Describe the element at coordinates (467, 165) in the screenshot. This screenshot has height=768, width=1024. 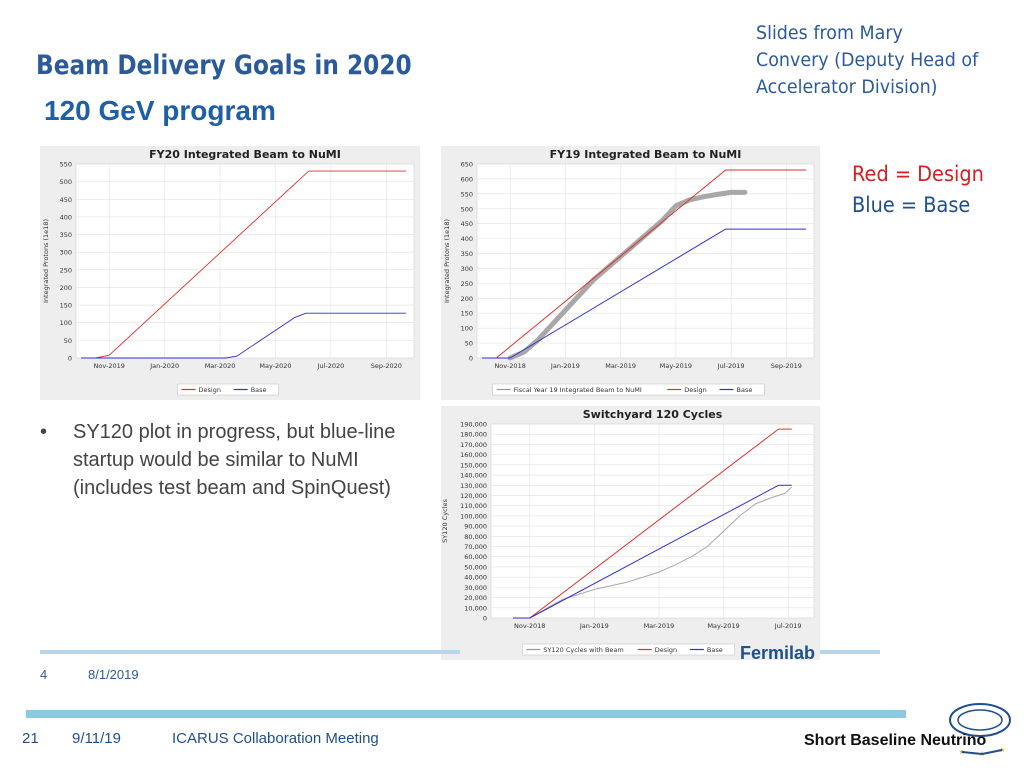
I see `y-tick-label: 650` at that location.